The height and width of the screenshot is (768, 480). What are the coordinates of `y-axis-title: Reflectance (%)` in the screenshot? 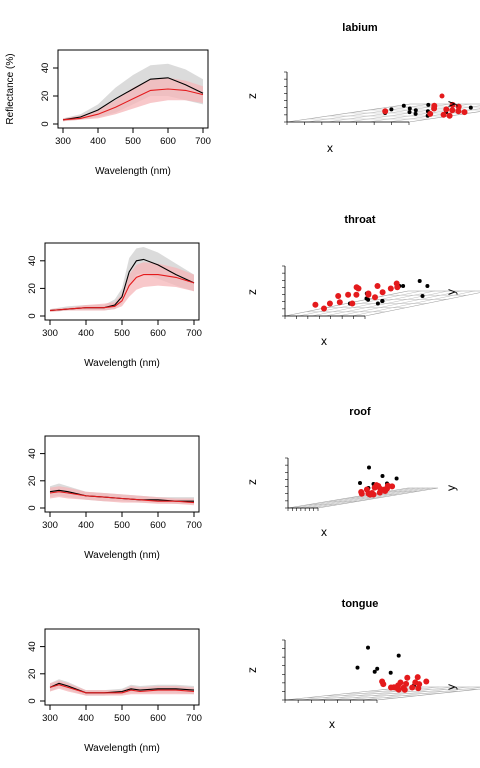 It's located at (10, 88).